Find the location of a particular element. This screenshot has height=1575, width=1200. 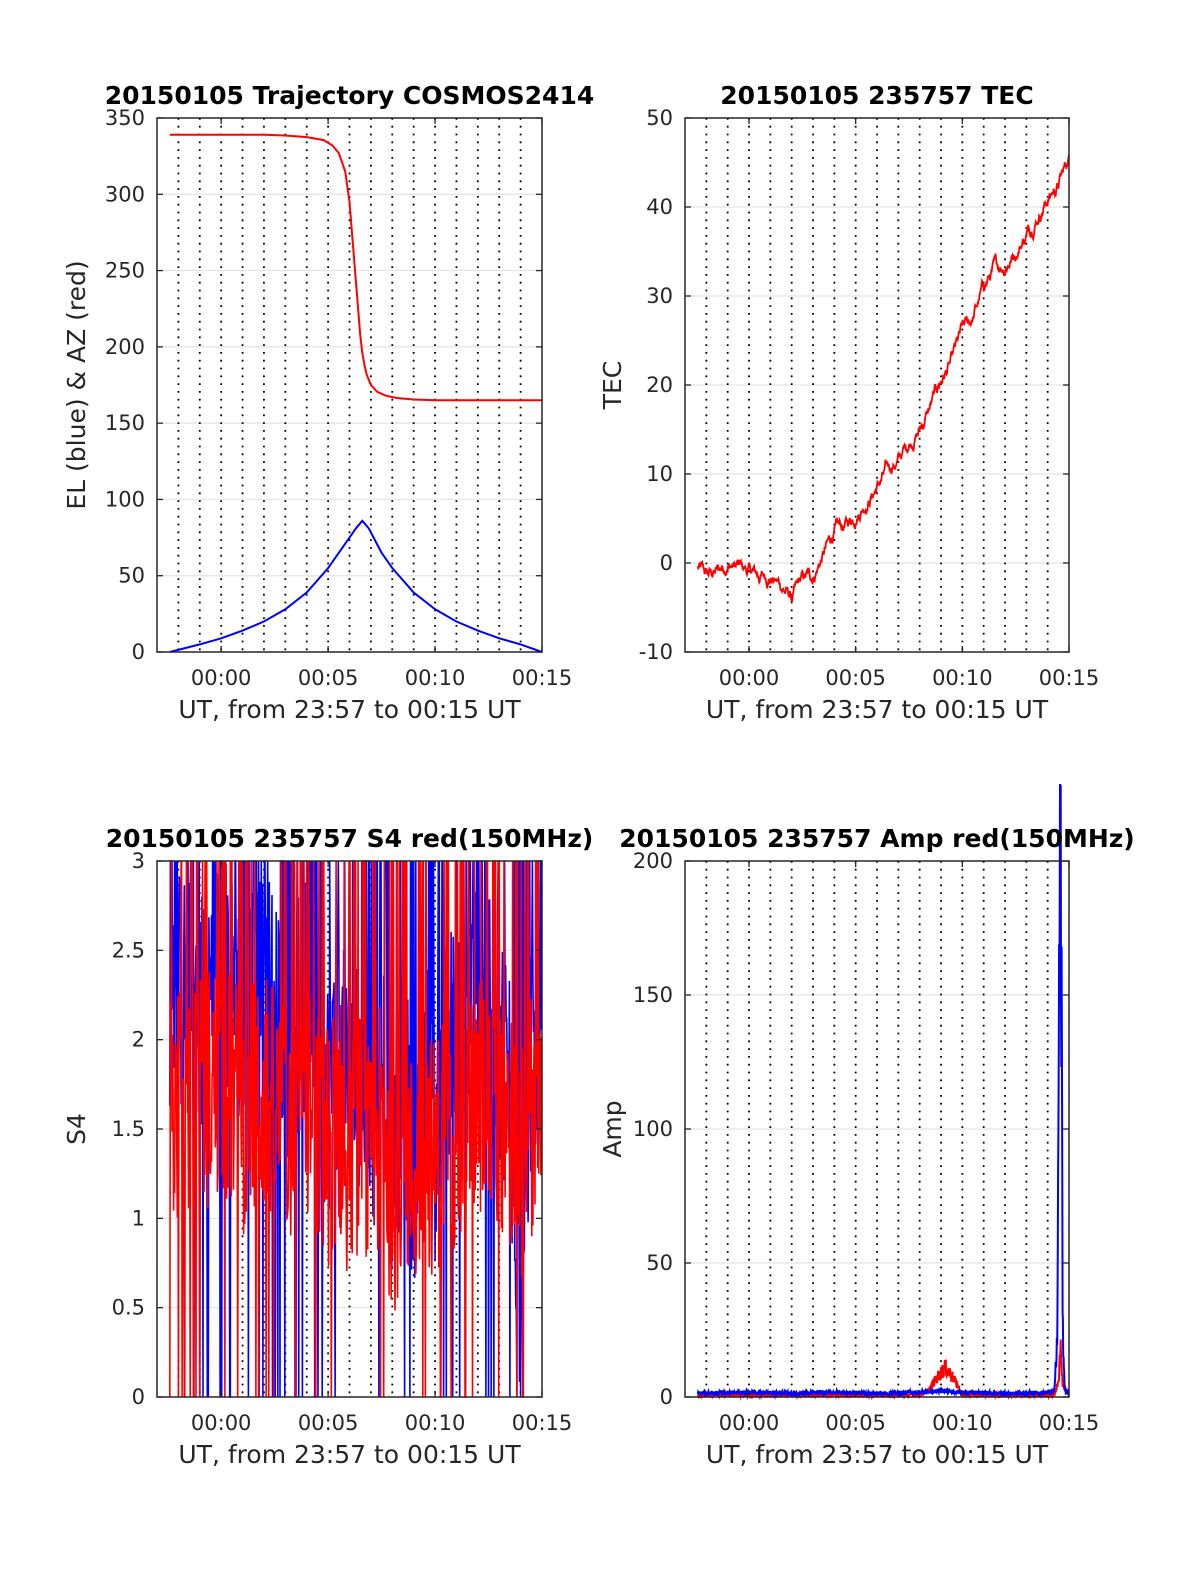

y-tick-label: 1 is located at coordinates (138, 1218).